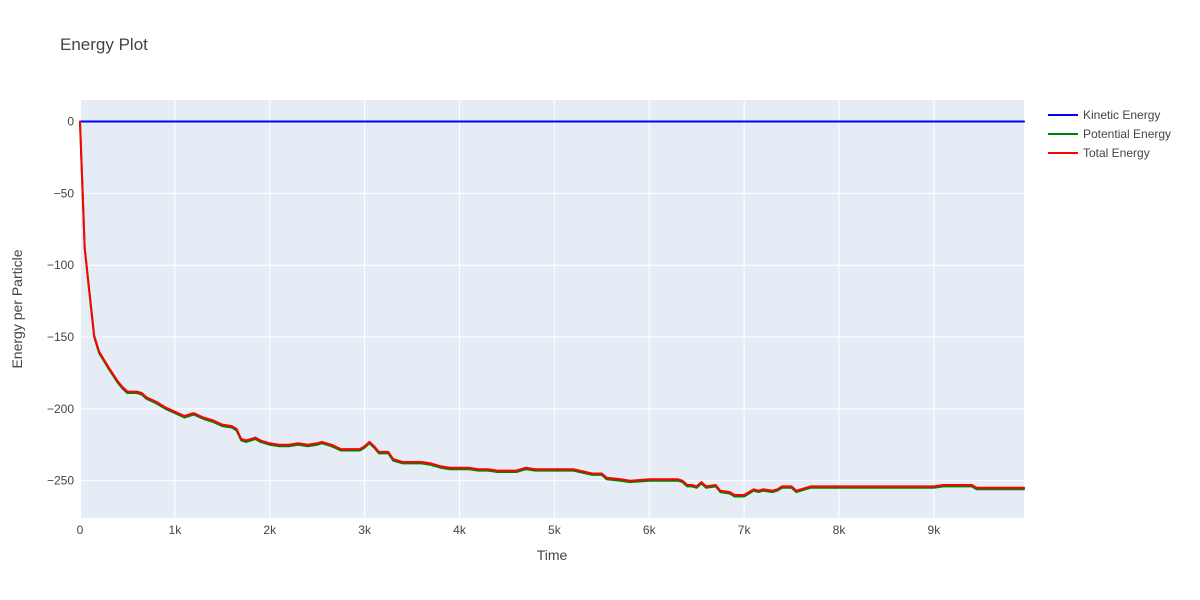 This screenshot has height=600, width=1200. Describe the element at coordinates (17, 308) in the screenshot. I see `y-axis-title: Energy per Particle` at that location.